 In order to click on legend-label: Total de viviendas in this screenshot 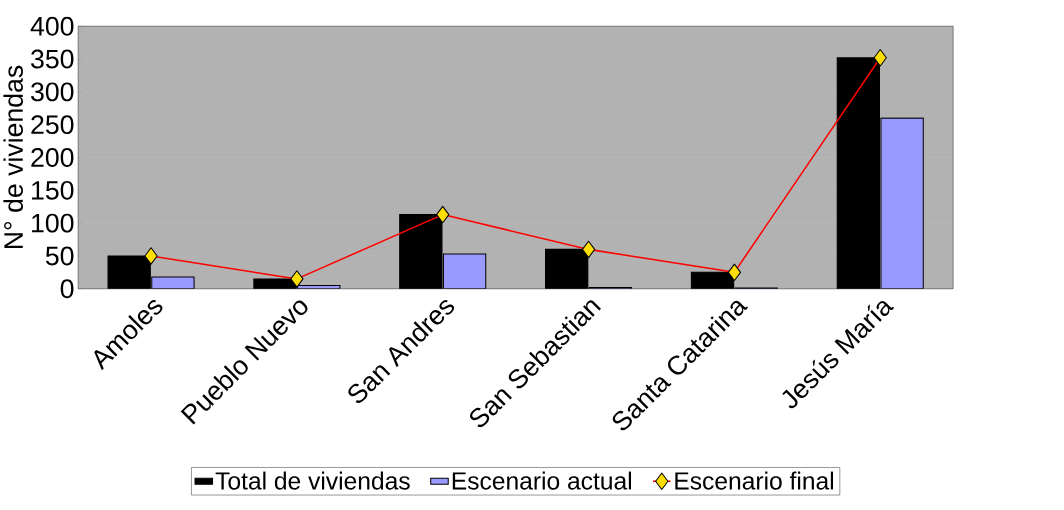, I will do `click(312, 480)`.